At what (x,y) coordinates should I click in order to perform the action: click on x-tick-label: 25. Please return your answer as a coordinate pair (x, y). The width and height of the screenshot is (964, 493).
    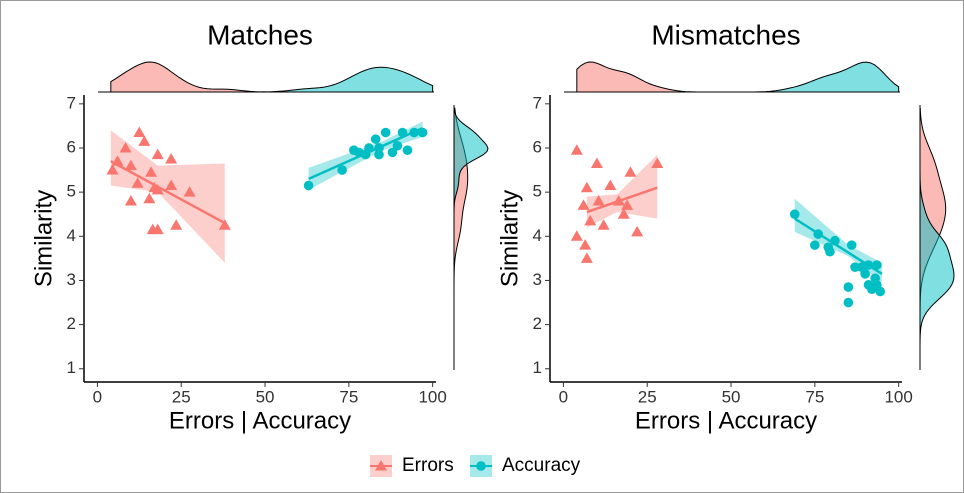
    Looking at the image, I should click on (181, 396).